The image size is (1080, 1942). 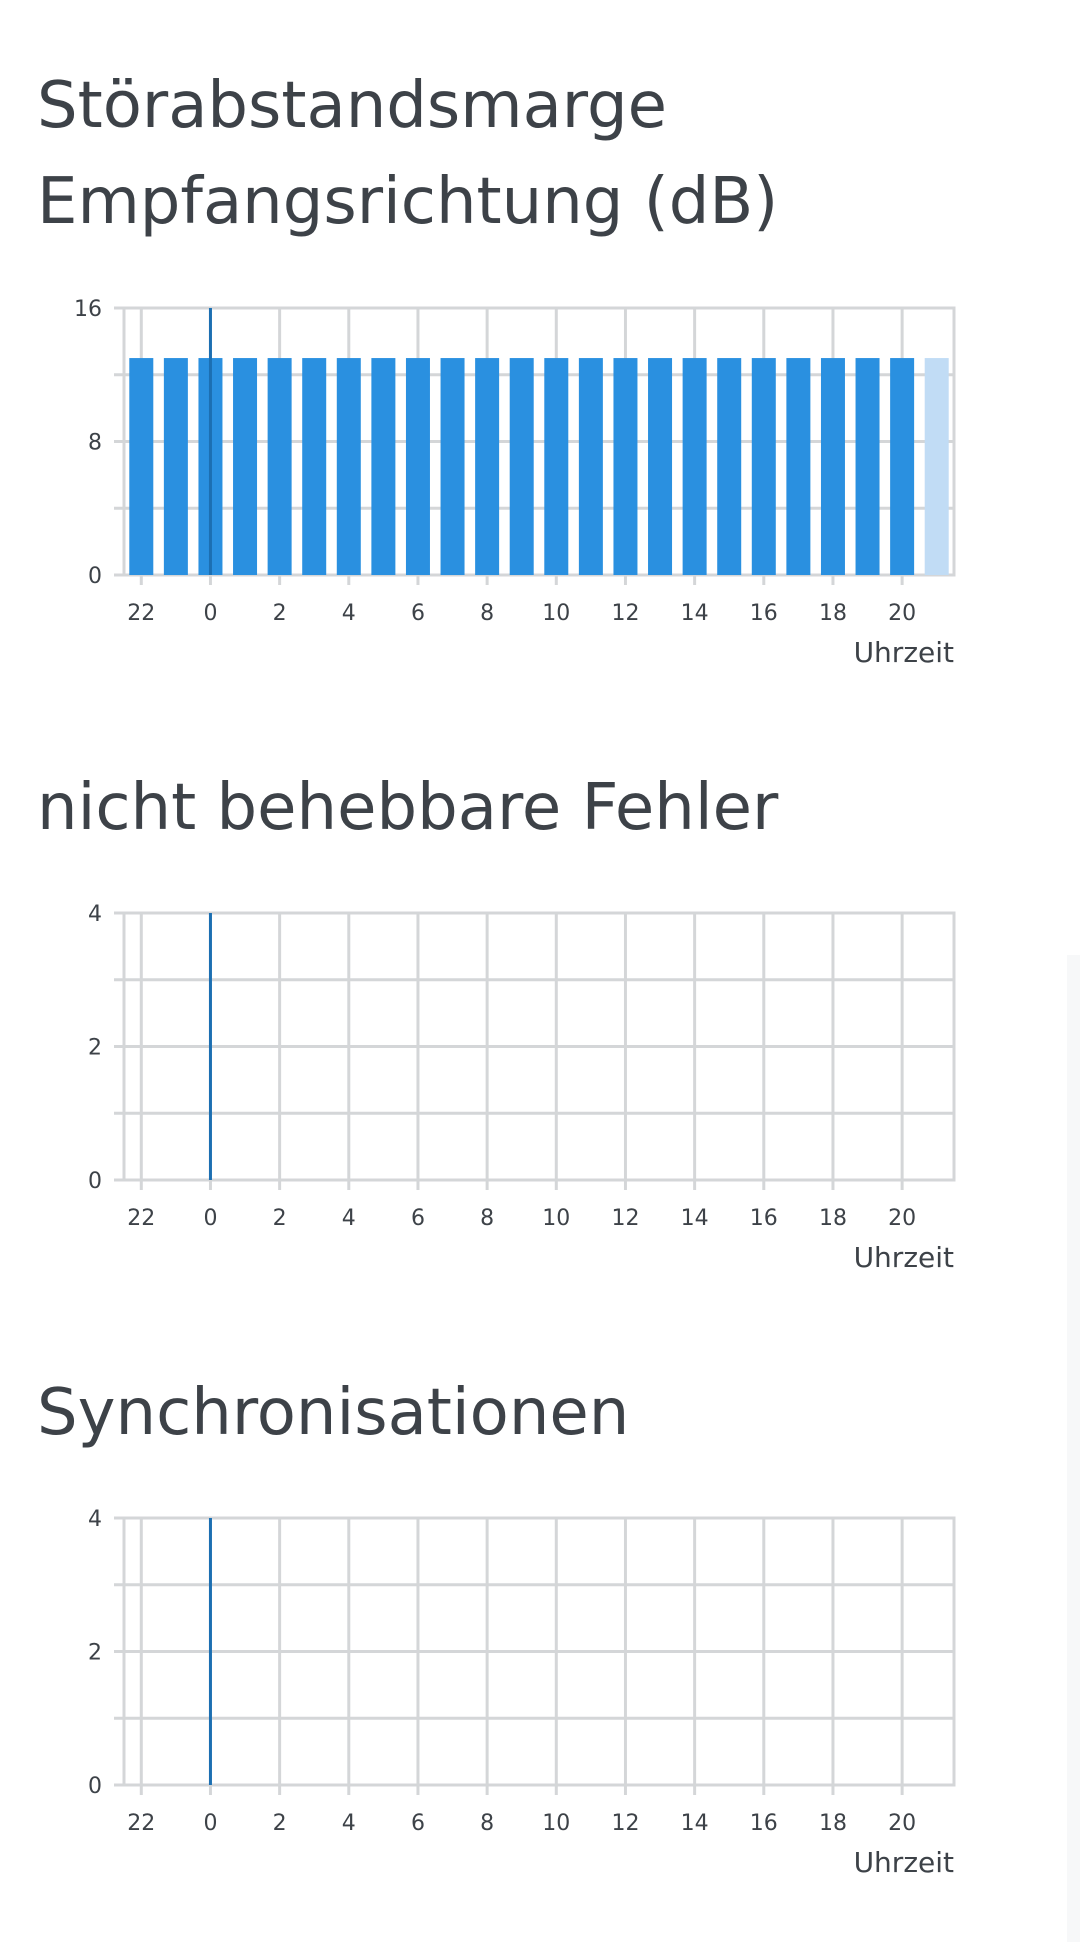 What do you see at coordinates (867, 466) in the screenshot?
I see `bar: 19: 13` at bounding box center [867, 466].